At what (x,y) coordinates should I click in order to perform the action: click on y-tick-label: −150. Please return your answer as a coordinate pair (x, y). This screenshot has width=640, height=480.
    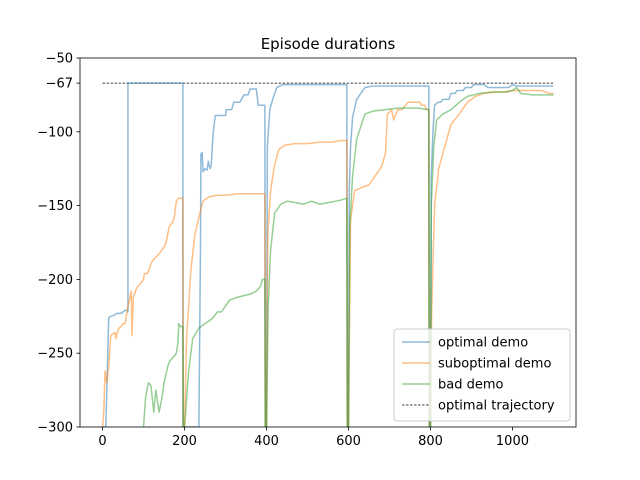
    Looking at the image, I should click on (55, 206).